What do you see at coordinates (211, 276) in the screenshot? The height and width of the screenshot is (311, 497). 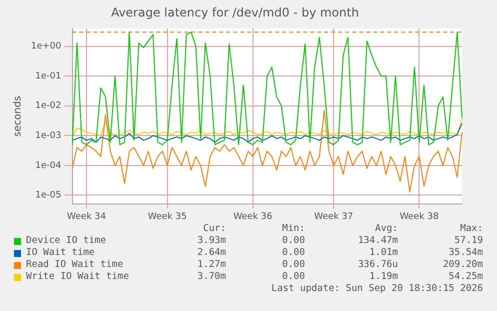 I see `text: 3.70m` at bounding box center [211, 276].